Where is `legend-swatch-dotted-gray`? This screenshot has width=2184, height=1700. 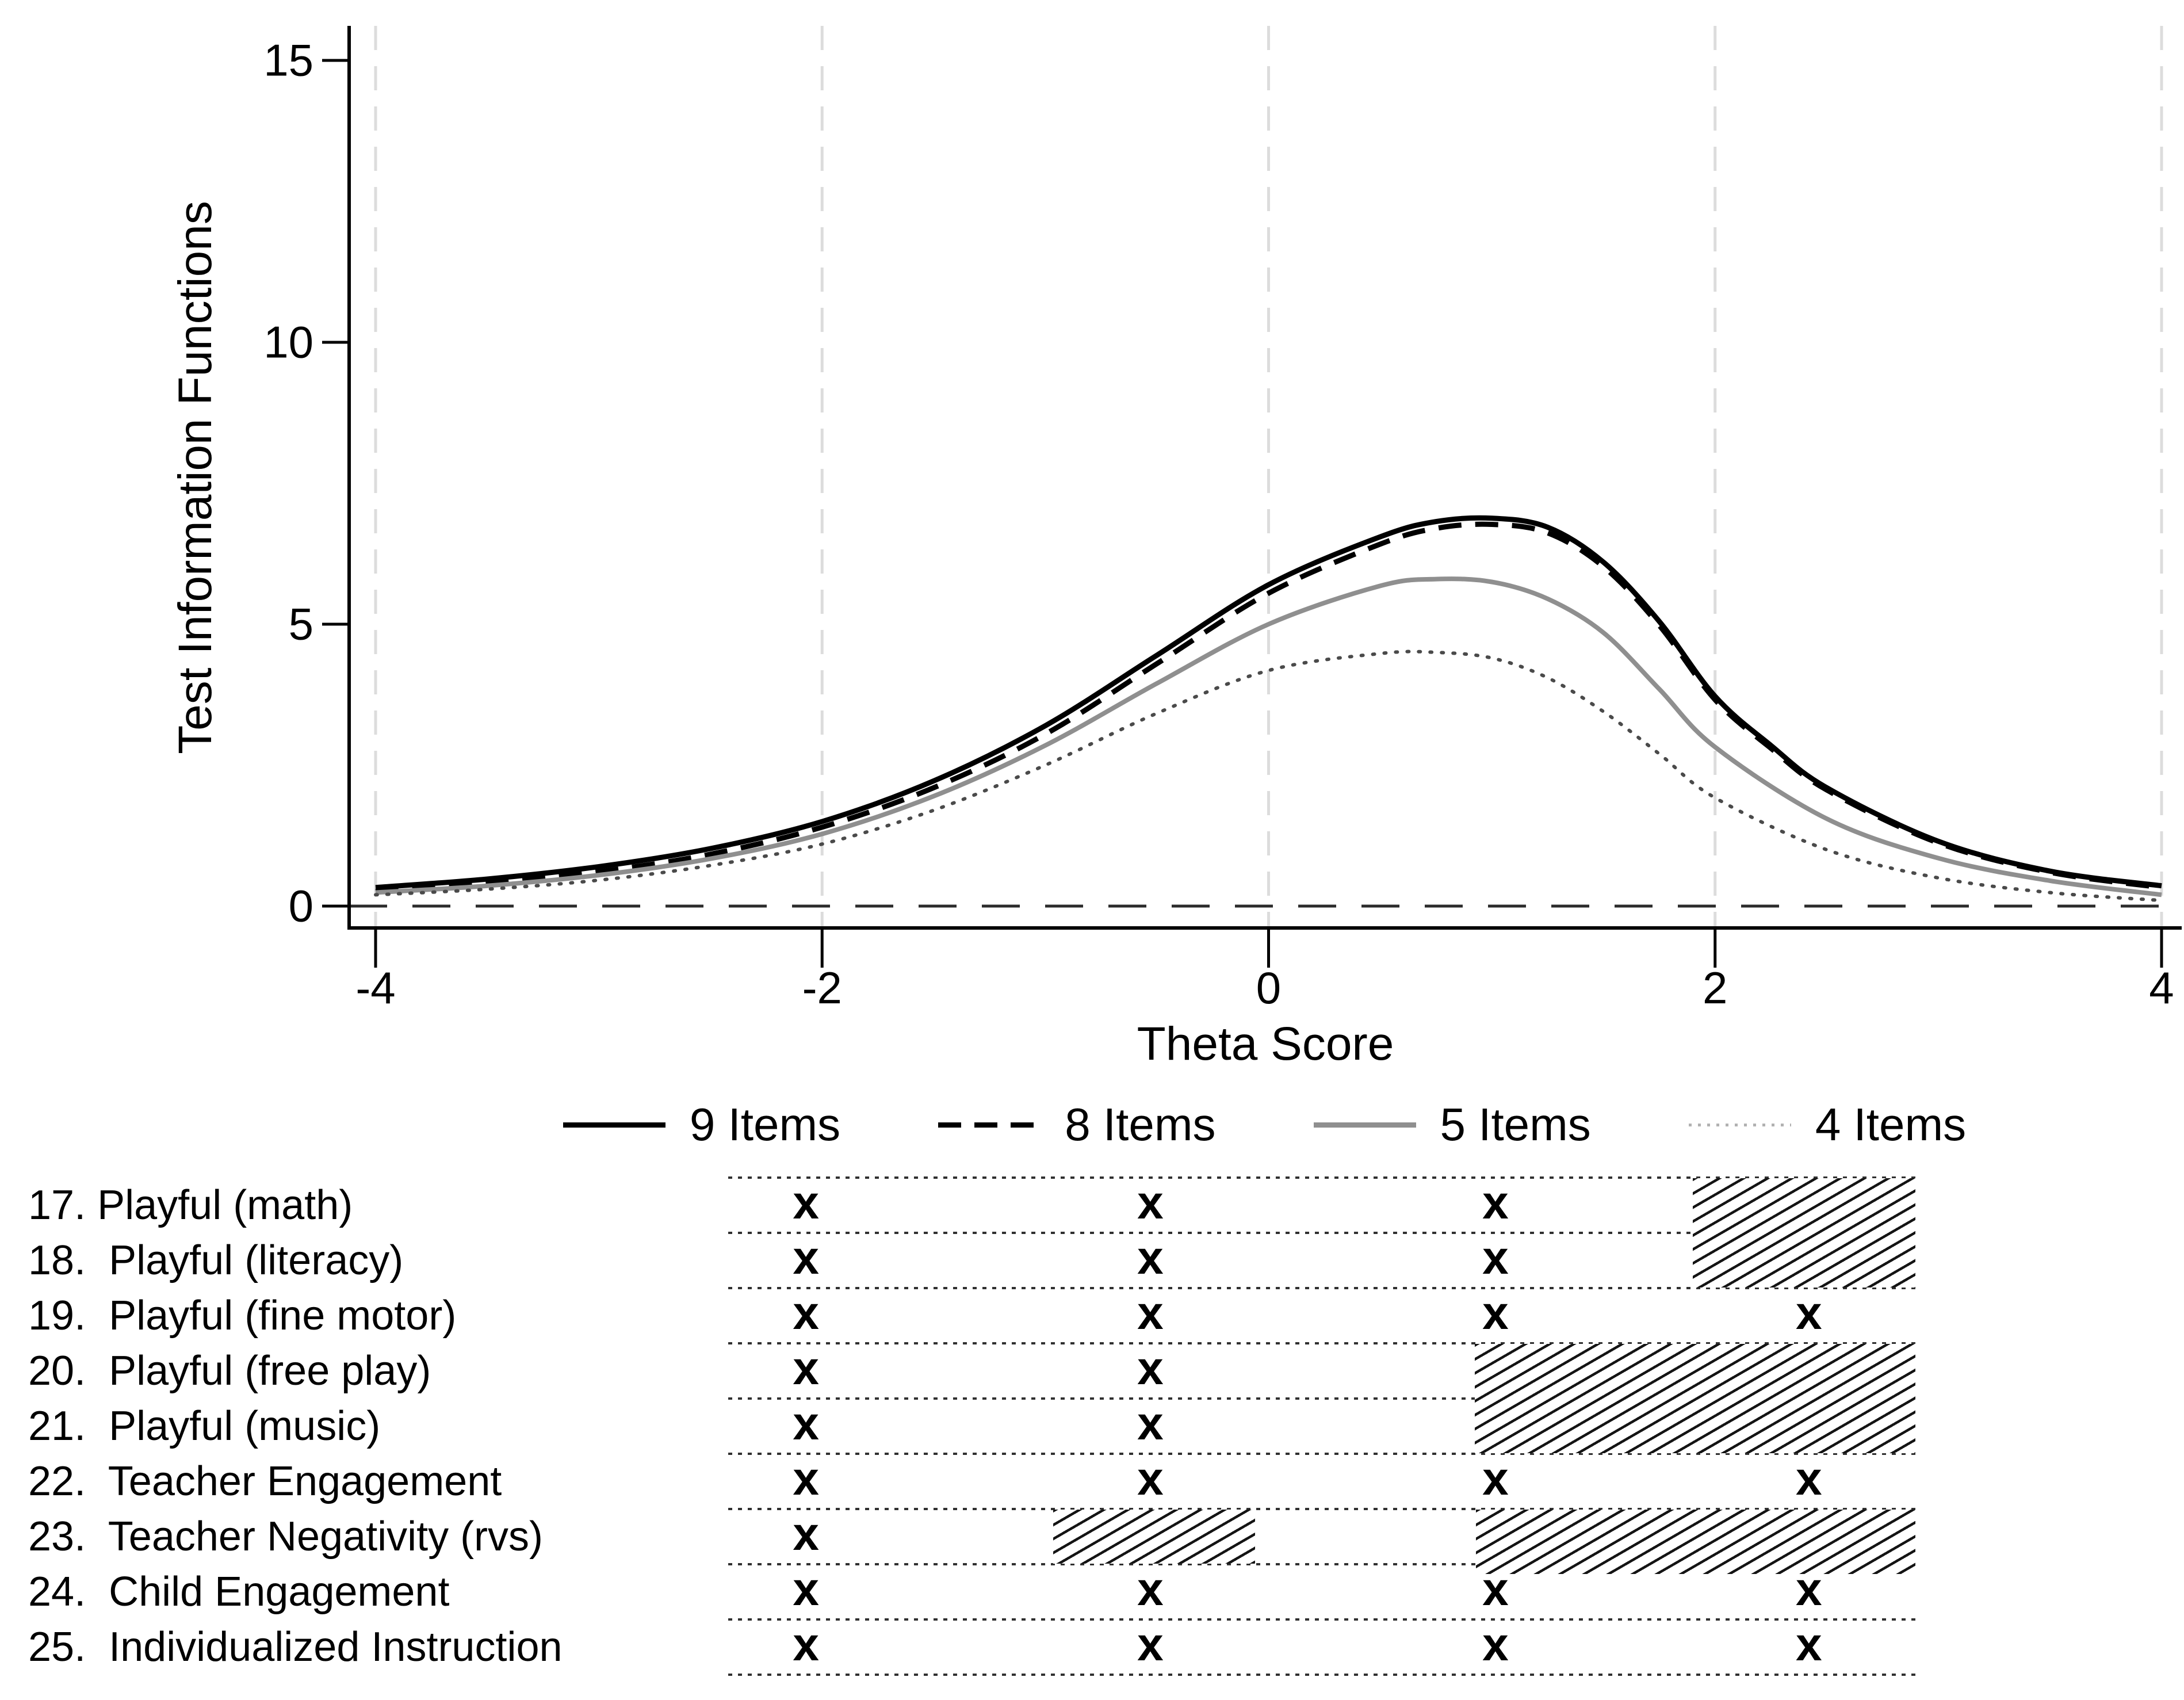
legend-swatch-dotted-gray is located at coordinates (1739, 1124).